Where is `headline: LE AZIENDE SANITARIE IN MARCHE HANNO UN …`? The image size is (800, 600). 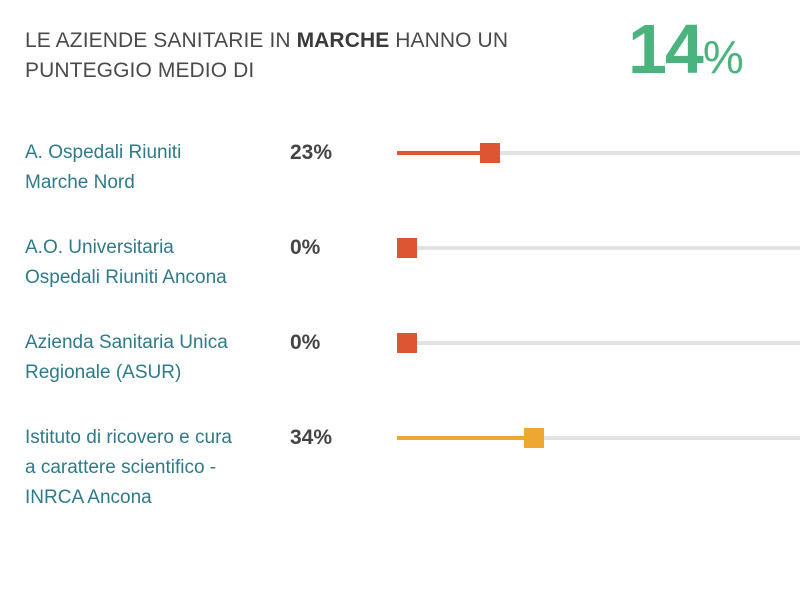
headline: LE AZIENDE SANITARIE IN MARCHE HANNO UN … is located at coordinates (315, 56).